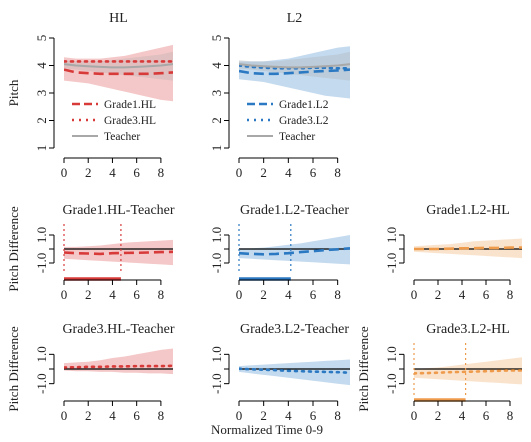 This screenshot has height=442, width=531. I want to click on panel-title: Grade1.L2-HL, so click(468, 210).